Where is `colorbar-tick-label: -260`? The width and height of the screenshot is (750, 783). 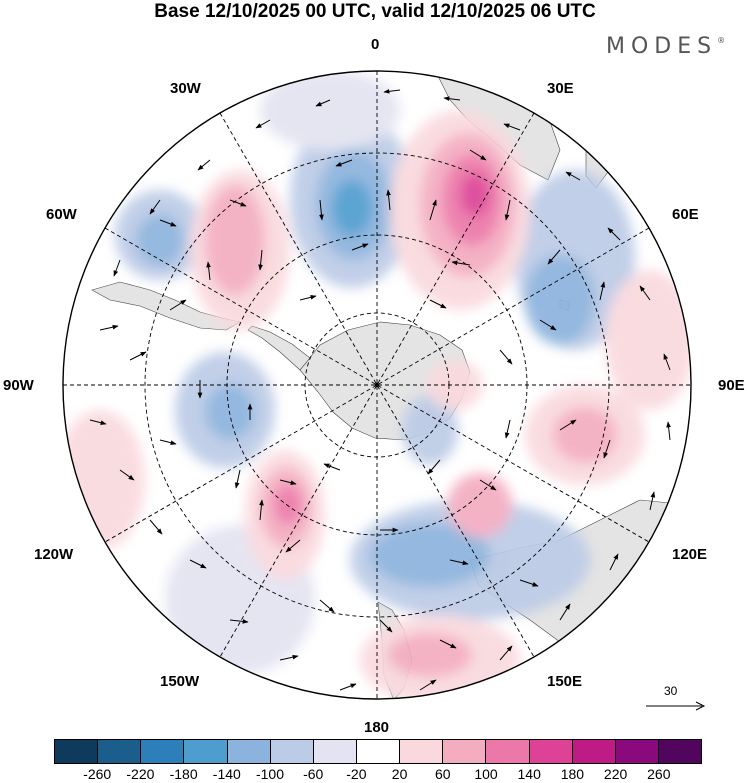
colorbar-tick-label: -260 is located at coordinates (97, 774).